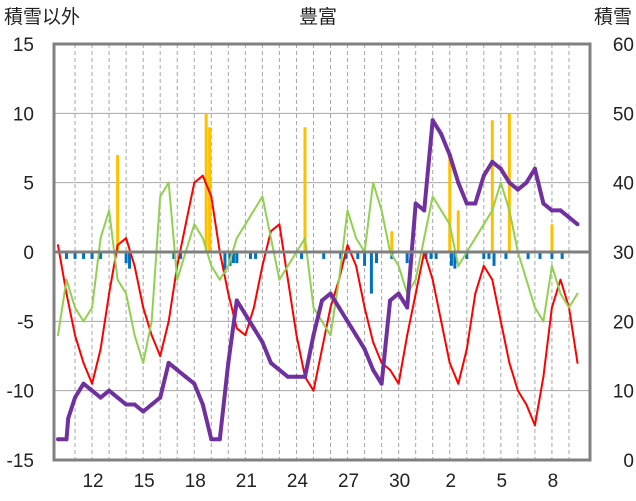 The image size is (636, 501). I want to click on x-tick-label: 15, so click(144, 481).